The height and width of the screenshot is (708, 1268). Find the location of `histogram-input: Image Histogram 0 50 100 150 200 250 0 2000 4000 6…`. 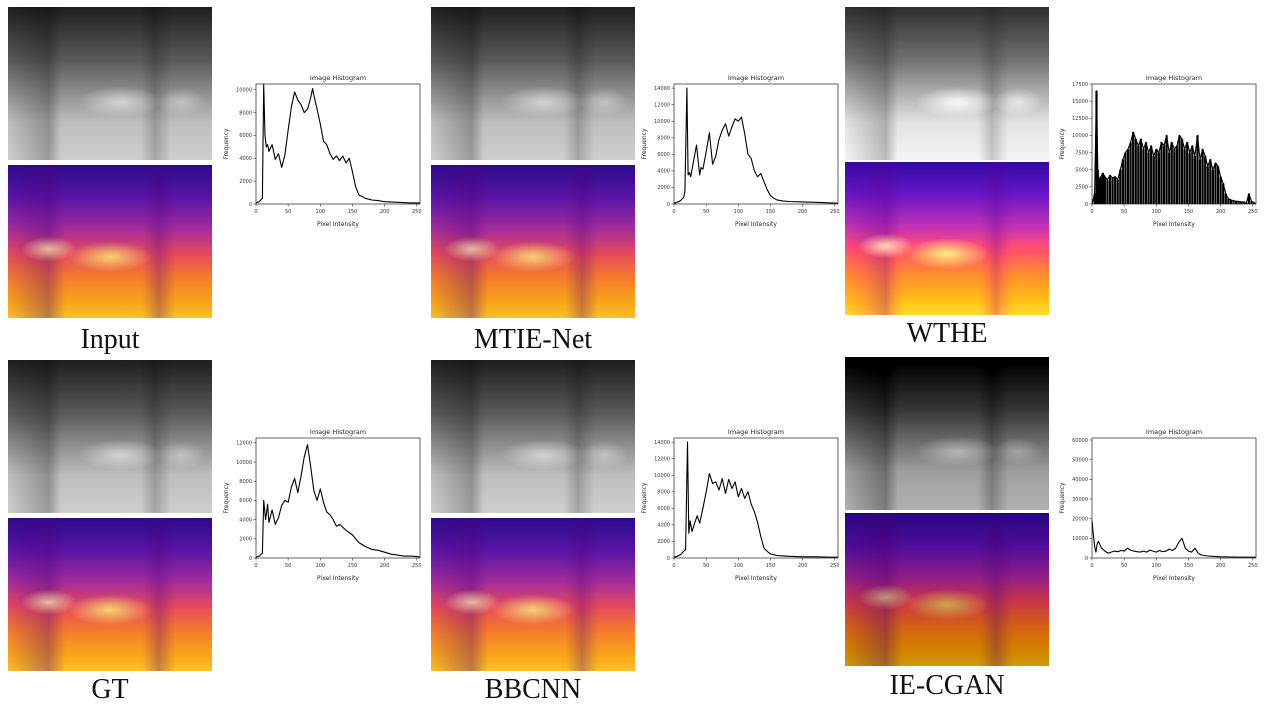

histogram-input: Image Histogram 0 50 100 150 200 250 0 2000 4000 6… is located at coordinates (322, 151).